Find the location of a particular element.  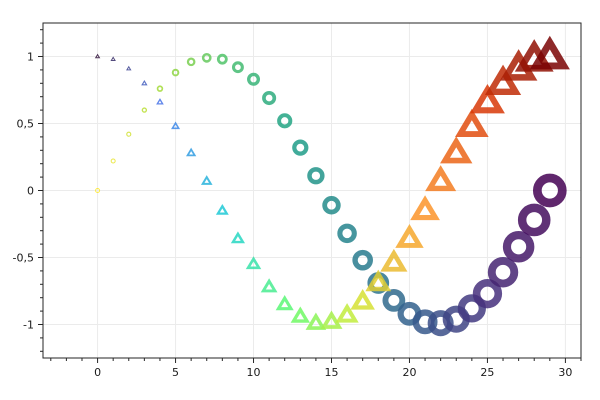

x-tick-label: 30 is located at coordinates (565, 372).